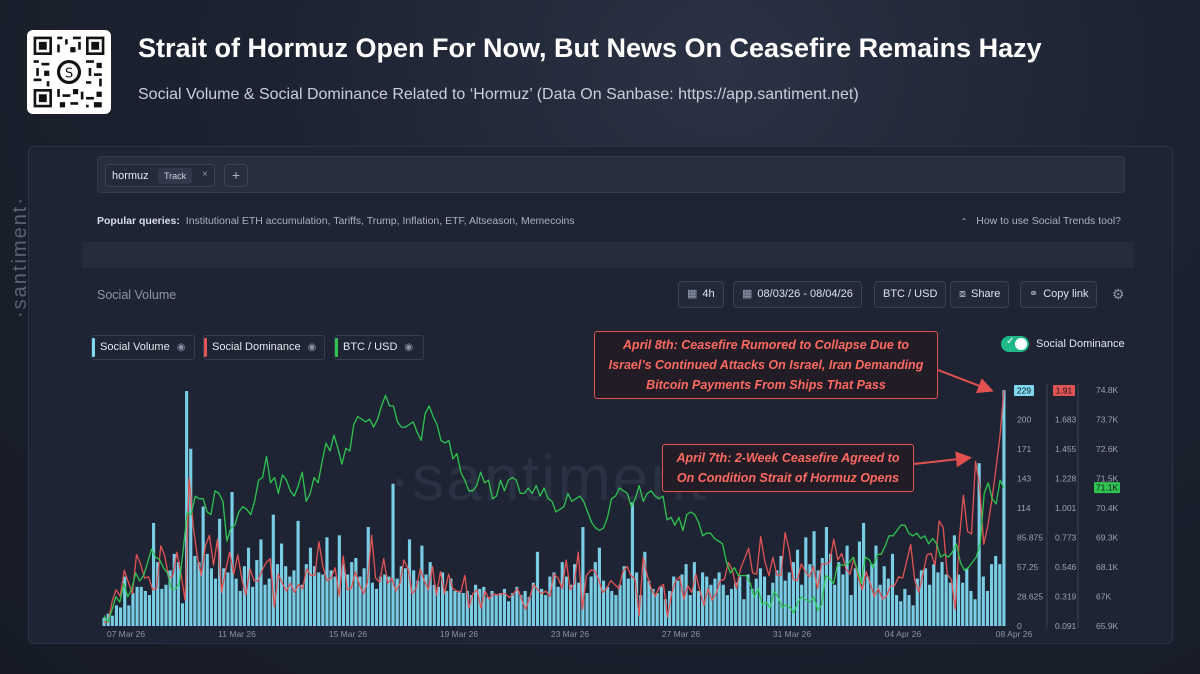  What do you see at coordinates (264, 347) in the screenshot?
I see `legend-social-dominance: Social Dominance ◉` at bounding box center [264, 347].